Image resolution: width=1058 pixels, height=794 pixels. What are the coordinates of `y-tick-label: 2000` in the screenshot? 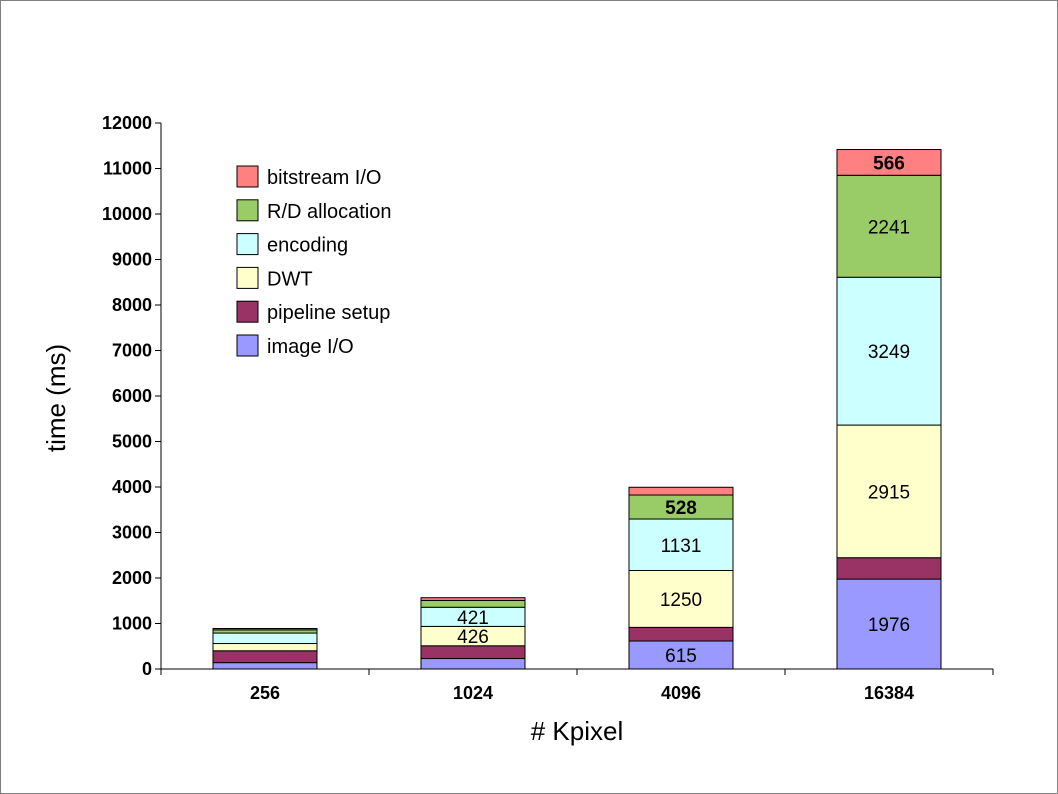 It's located at (132, 578).